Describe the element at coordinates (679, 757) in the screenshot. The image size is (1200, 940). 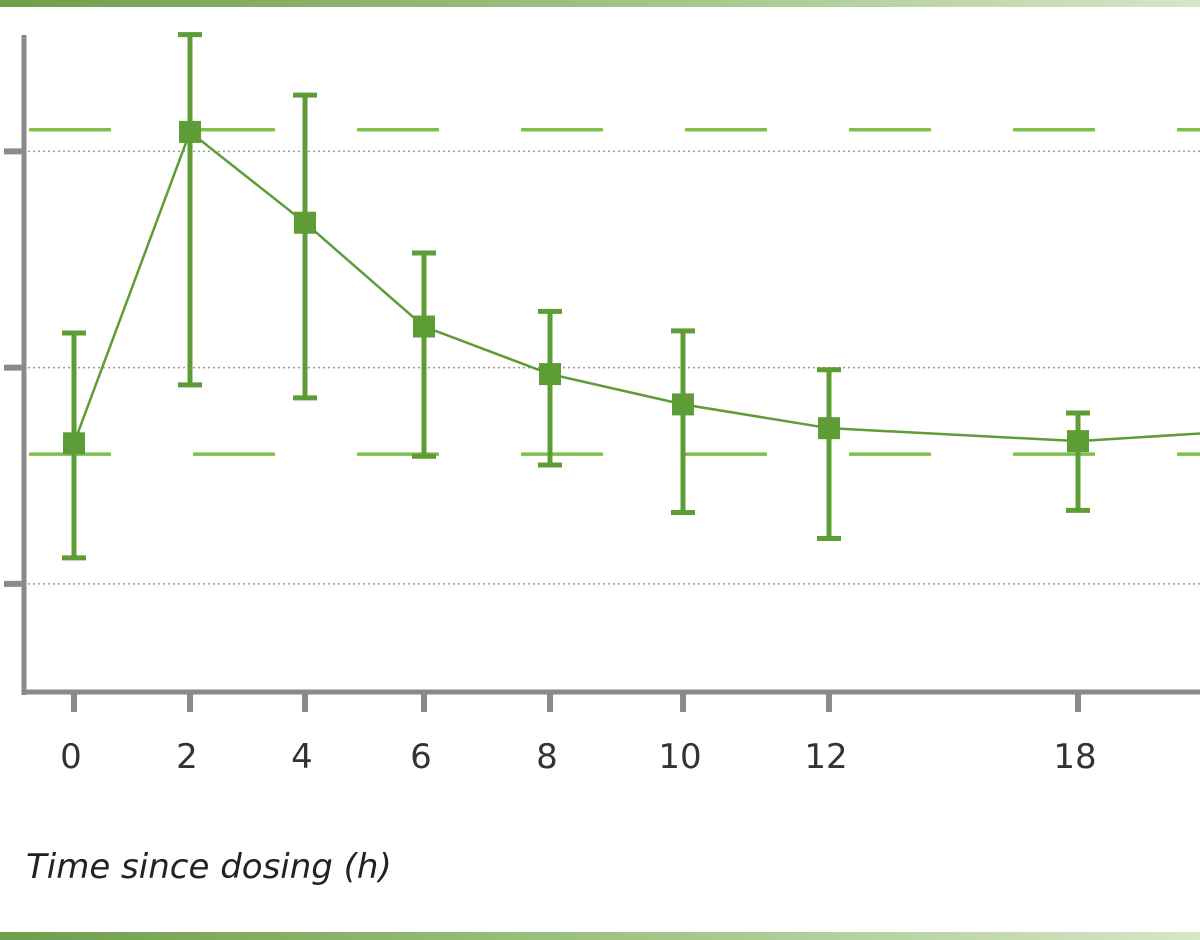
I see `x-tick-label-10: 10` at that location.